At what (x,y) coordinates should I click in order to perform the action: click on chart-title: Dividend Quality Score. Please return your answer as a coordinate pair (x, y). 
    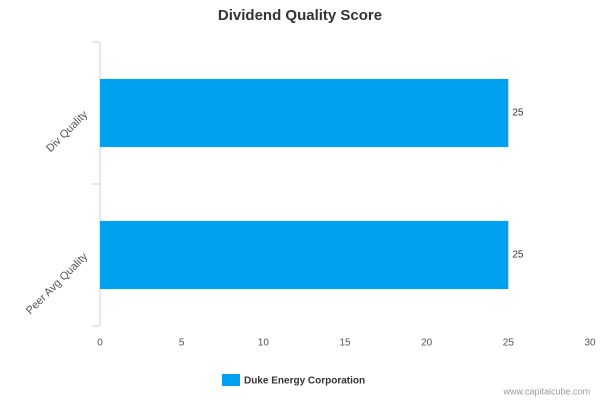
    Looking at the image, I should click on (300, 15).